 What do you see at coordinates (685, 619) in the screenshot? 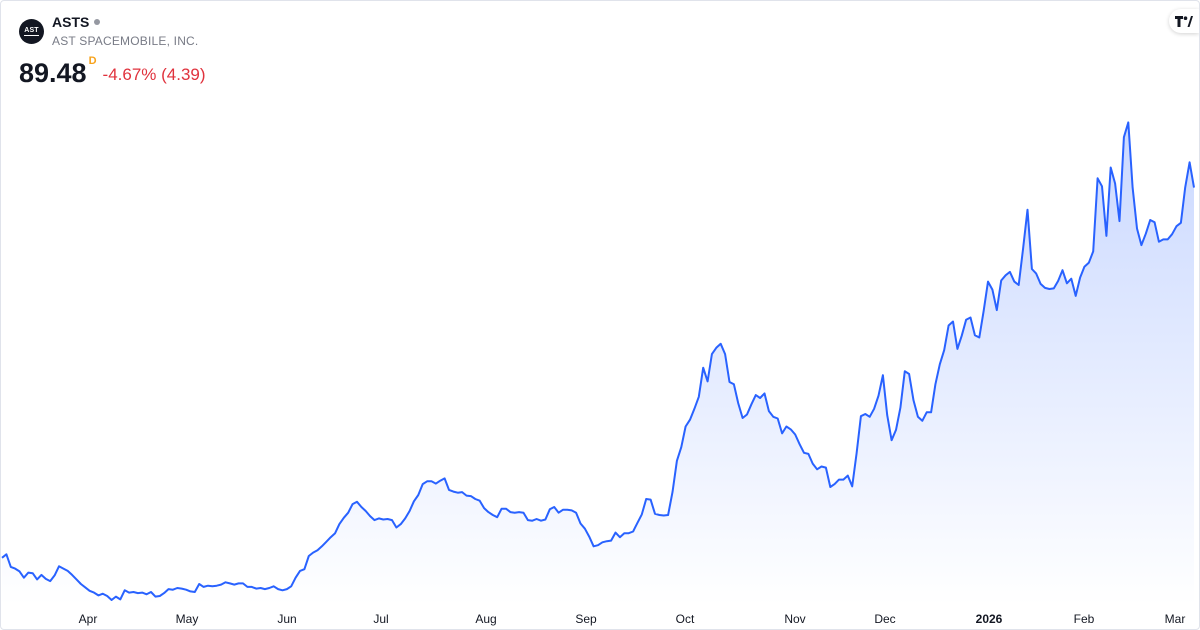
I see `x-tick-label: Oct` at bounding box center [685, 619].